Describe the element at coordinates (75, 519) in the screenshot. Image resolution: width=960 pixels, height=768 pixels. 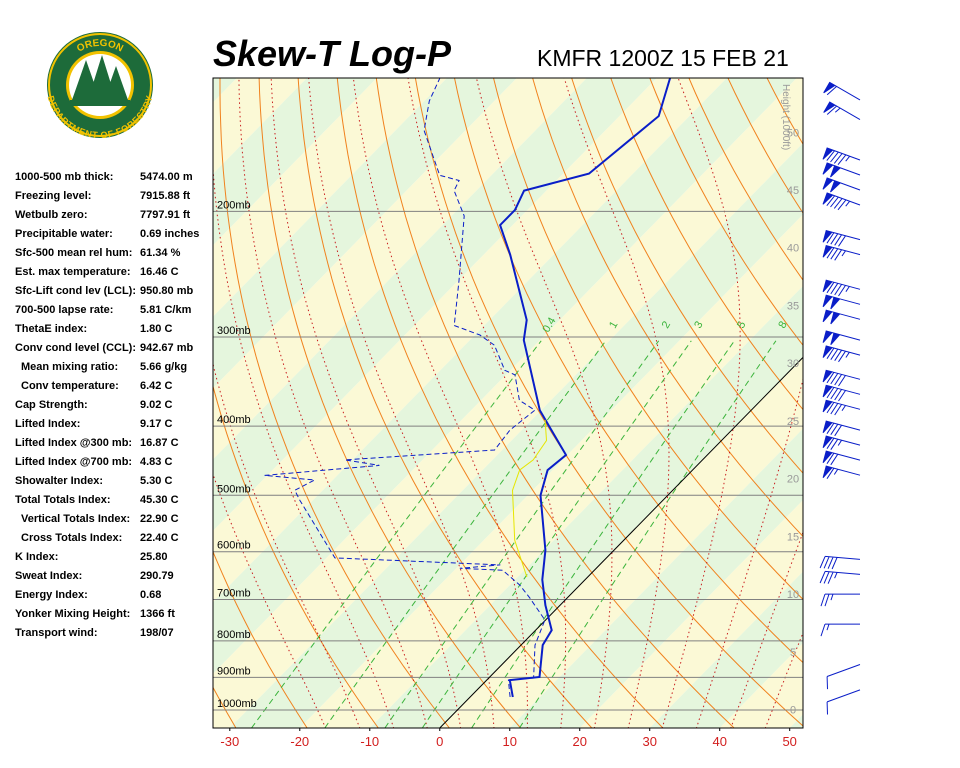
I see `index-label: Vertical Totals Index:` at that location.